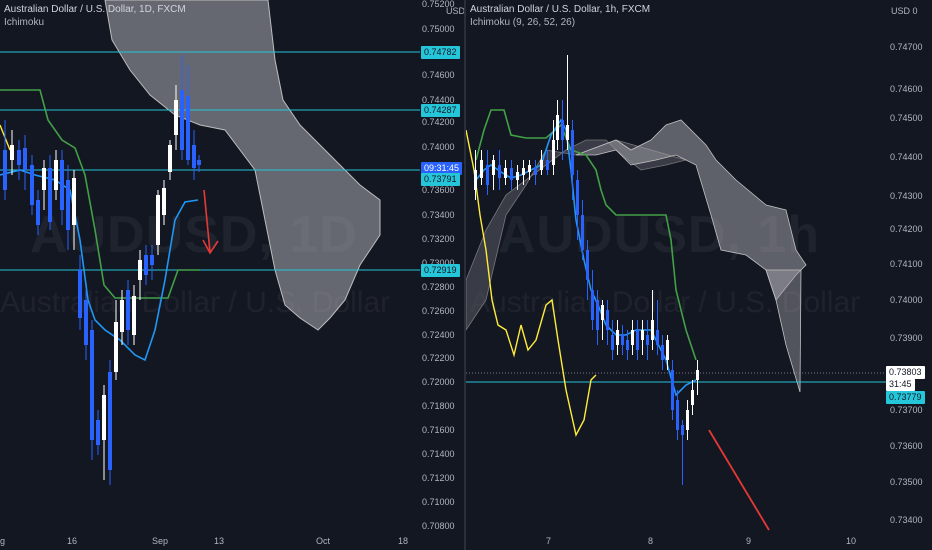  I want to click on level-price-tag: 0.72919, so click(440, 270).